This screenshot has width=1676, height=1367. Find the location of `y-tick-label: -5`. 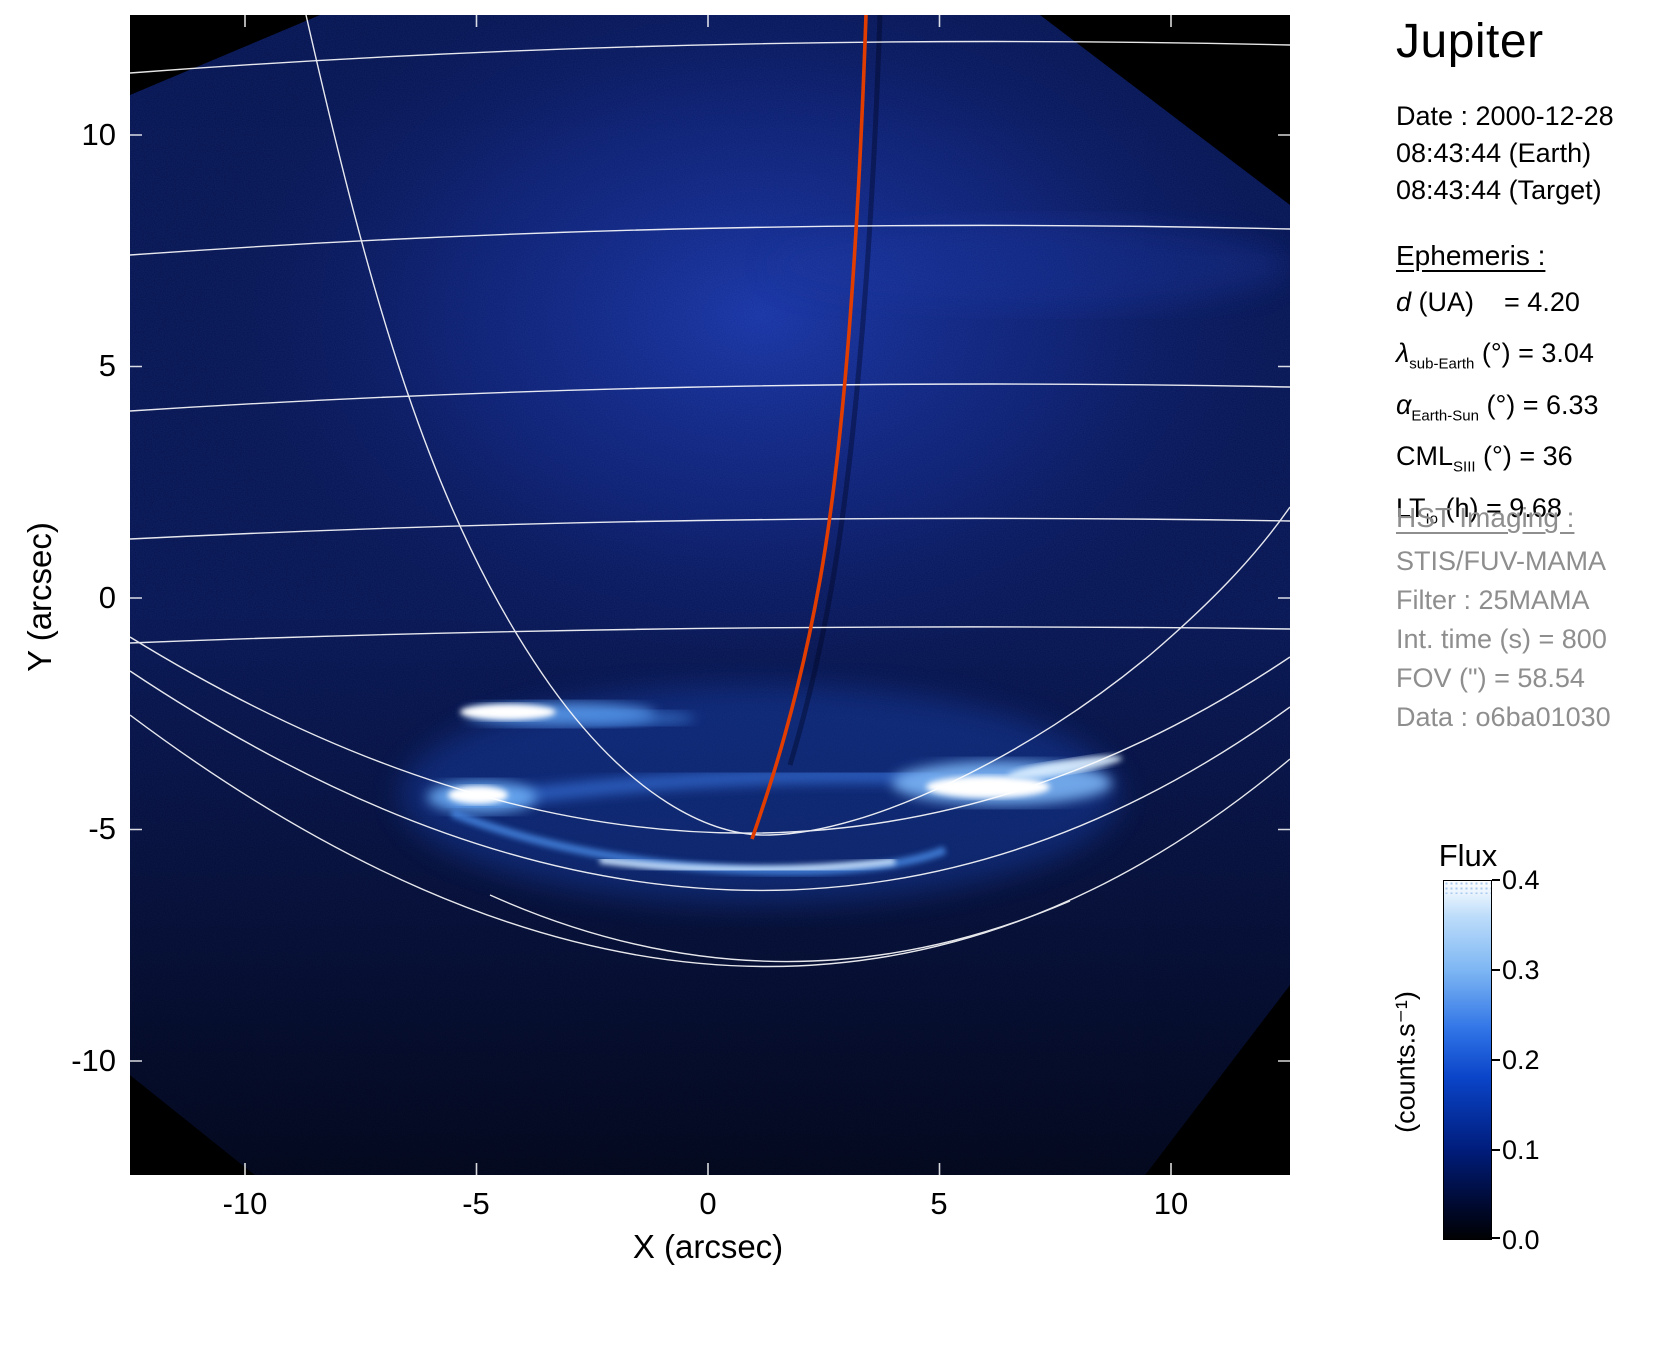

y-tick-label: -5 is located at coordinates (102, 828).